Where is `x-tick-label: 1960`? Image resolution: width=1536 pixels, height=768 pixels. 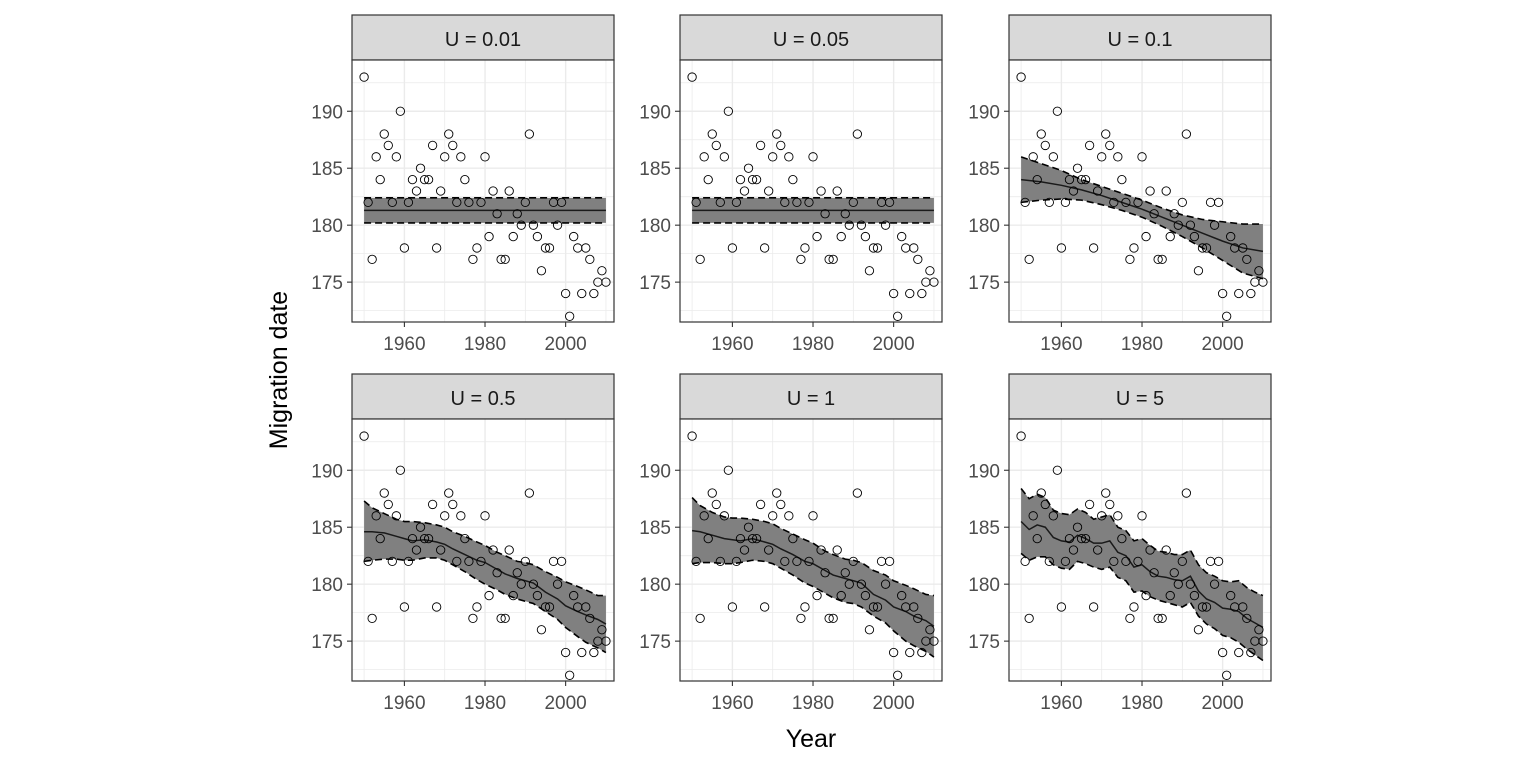 x-tick-label: 1960 is located at coordinates (732, 344).